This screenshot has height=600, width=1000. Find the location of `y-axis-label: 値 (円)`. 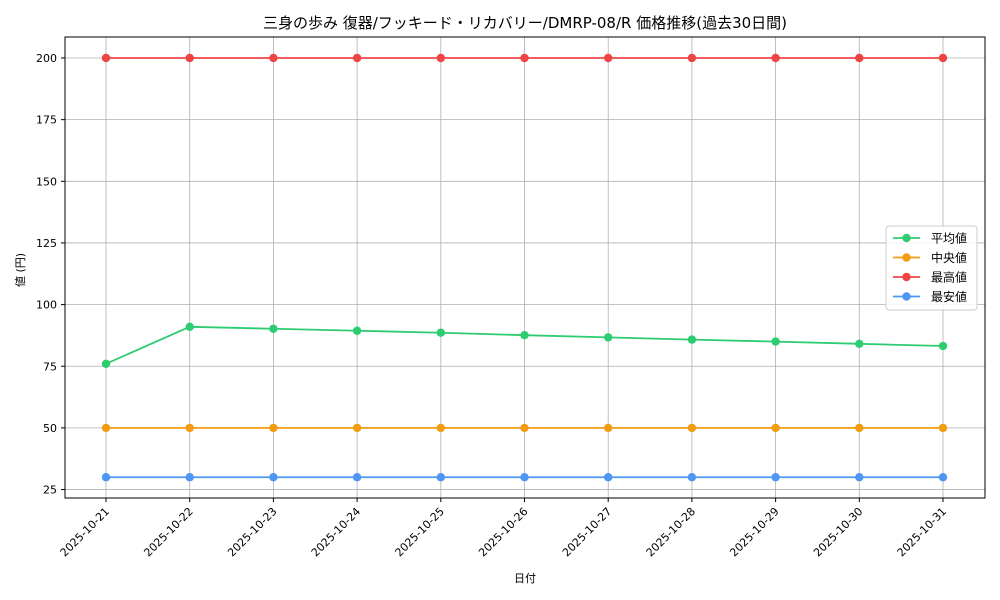

y-axis-label: 値 (円) is located at coordinates (20, 270).